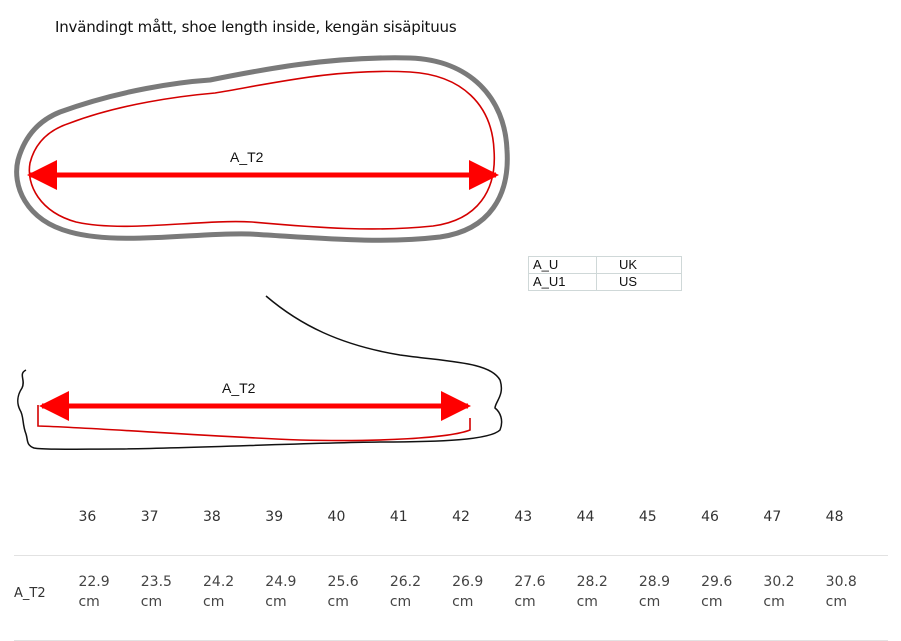 This screenshot has height=641, width=901. Describe the element at coordinates (281, 592) in the screenshot. I see `length-cell: 24.9 cm` at that location.